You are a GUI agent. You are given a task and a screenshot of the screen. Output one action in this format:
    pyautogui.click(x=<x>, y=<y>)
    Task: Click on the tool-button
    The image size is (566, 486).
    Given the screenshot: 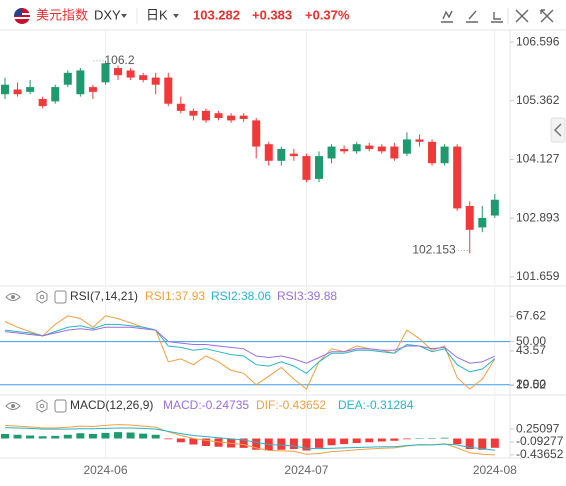 What is the action you would take?
    pyautogui.click(x=497, y=17)
    